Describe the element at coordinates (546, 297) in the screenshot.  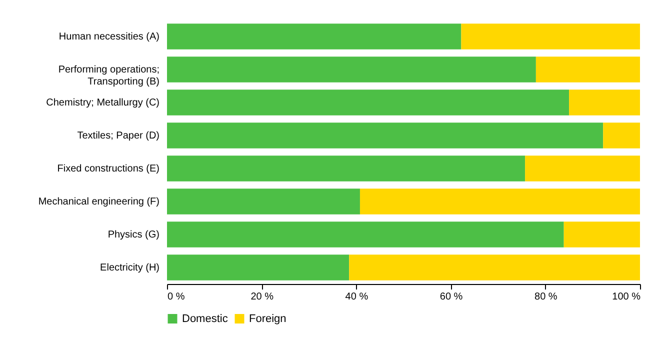
I see `x-tick-label: 80 %` at that location.